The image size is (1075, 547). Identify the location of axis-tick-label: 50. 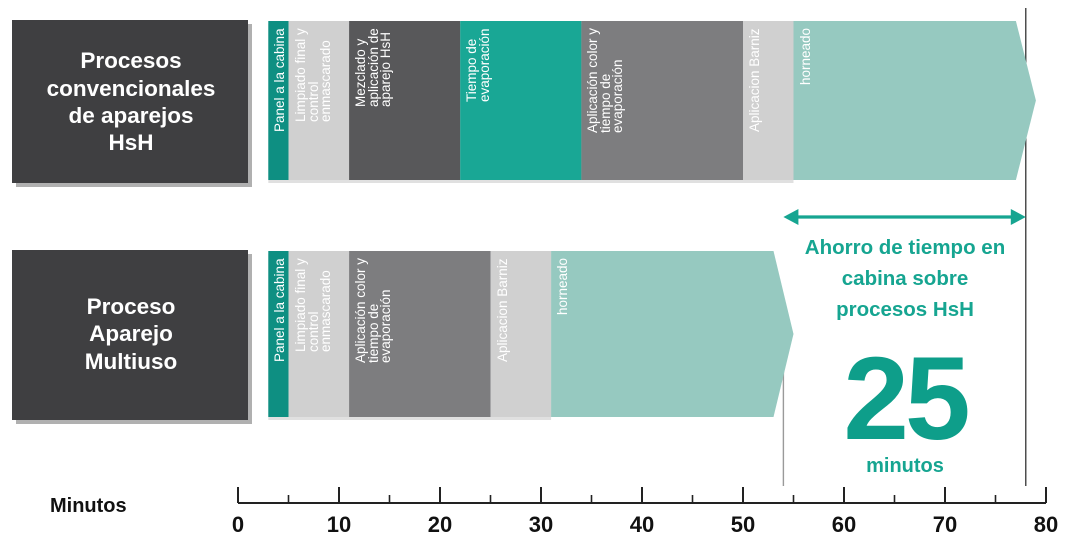
(743, 524).